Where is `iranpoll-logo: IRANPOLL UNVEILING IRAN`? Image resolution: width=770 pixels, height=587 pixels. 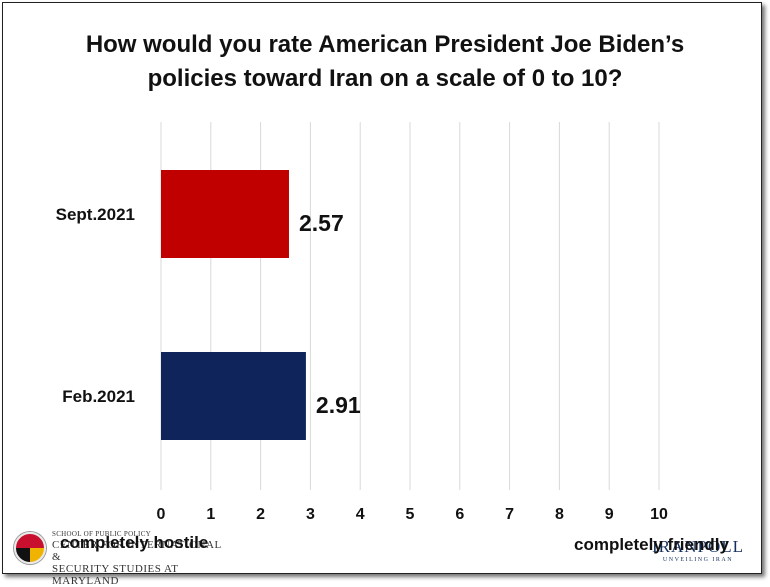
iranpoll-logo: IRANPOLL UNVEILING IRAN is located at coordinates (698, 553).